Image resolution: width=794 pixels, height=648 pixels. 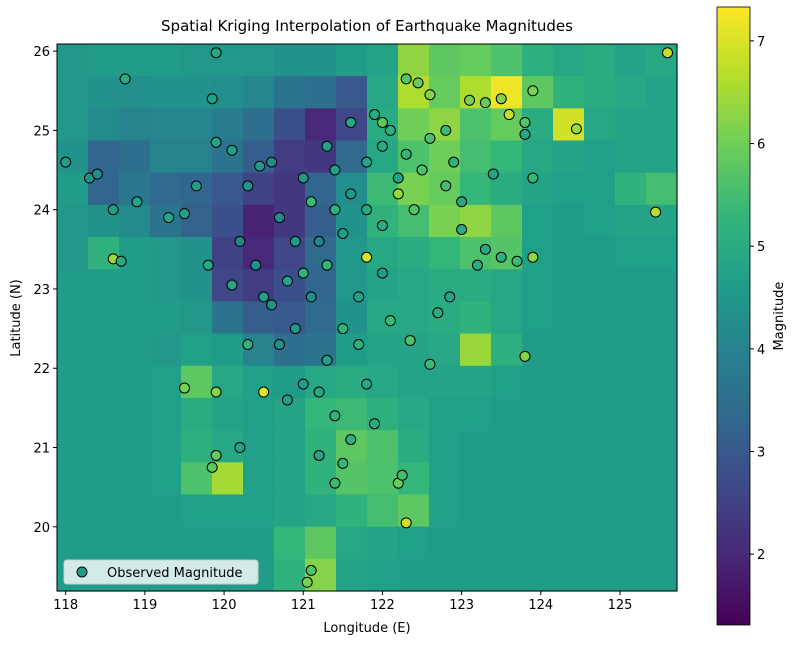 I want to click on y-tick-label: 20, so click(x=41, y=528).